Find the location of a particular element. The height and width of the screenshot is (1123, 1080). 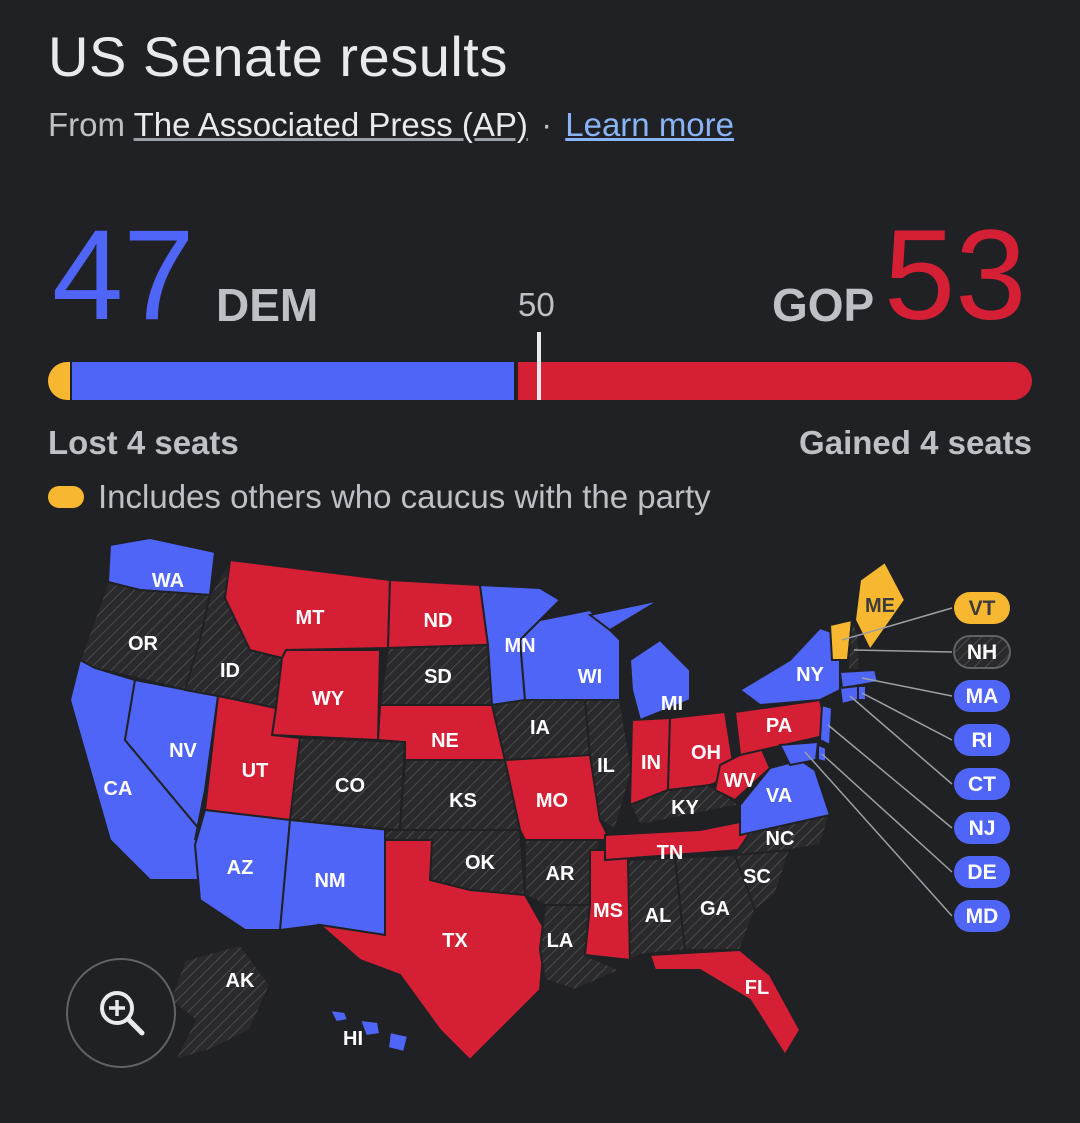

chip-nh is located at coordinates (982, 652).